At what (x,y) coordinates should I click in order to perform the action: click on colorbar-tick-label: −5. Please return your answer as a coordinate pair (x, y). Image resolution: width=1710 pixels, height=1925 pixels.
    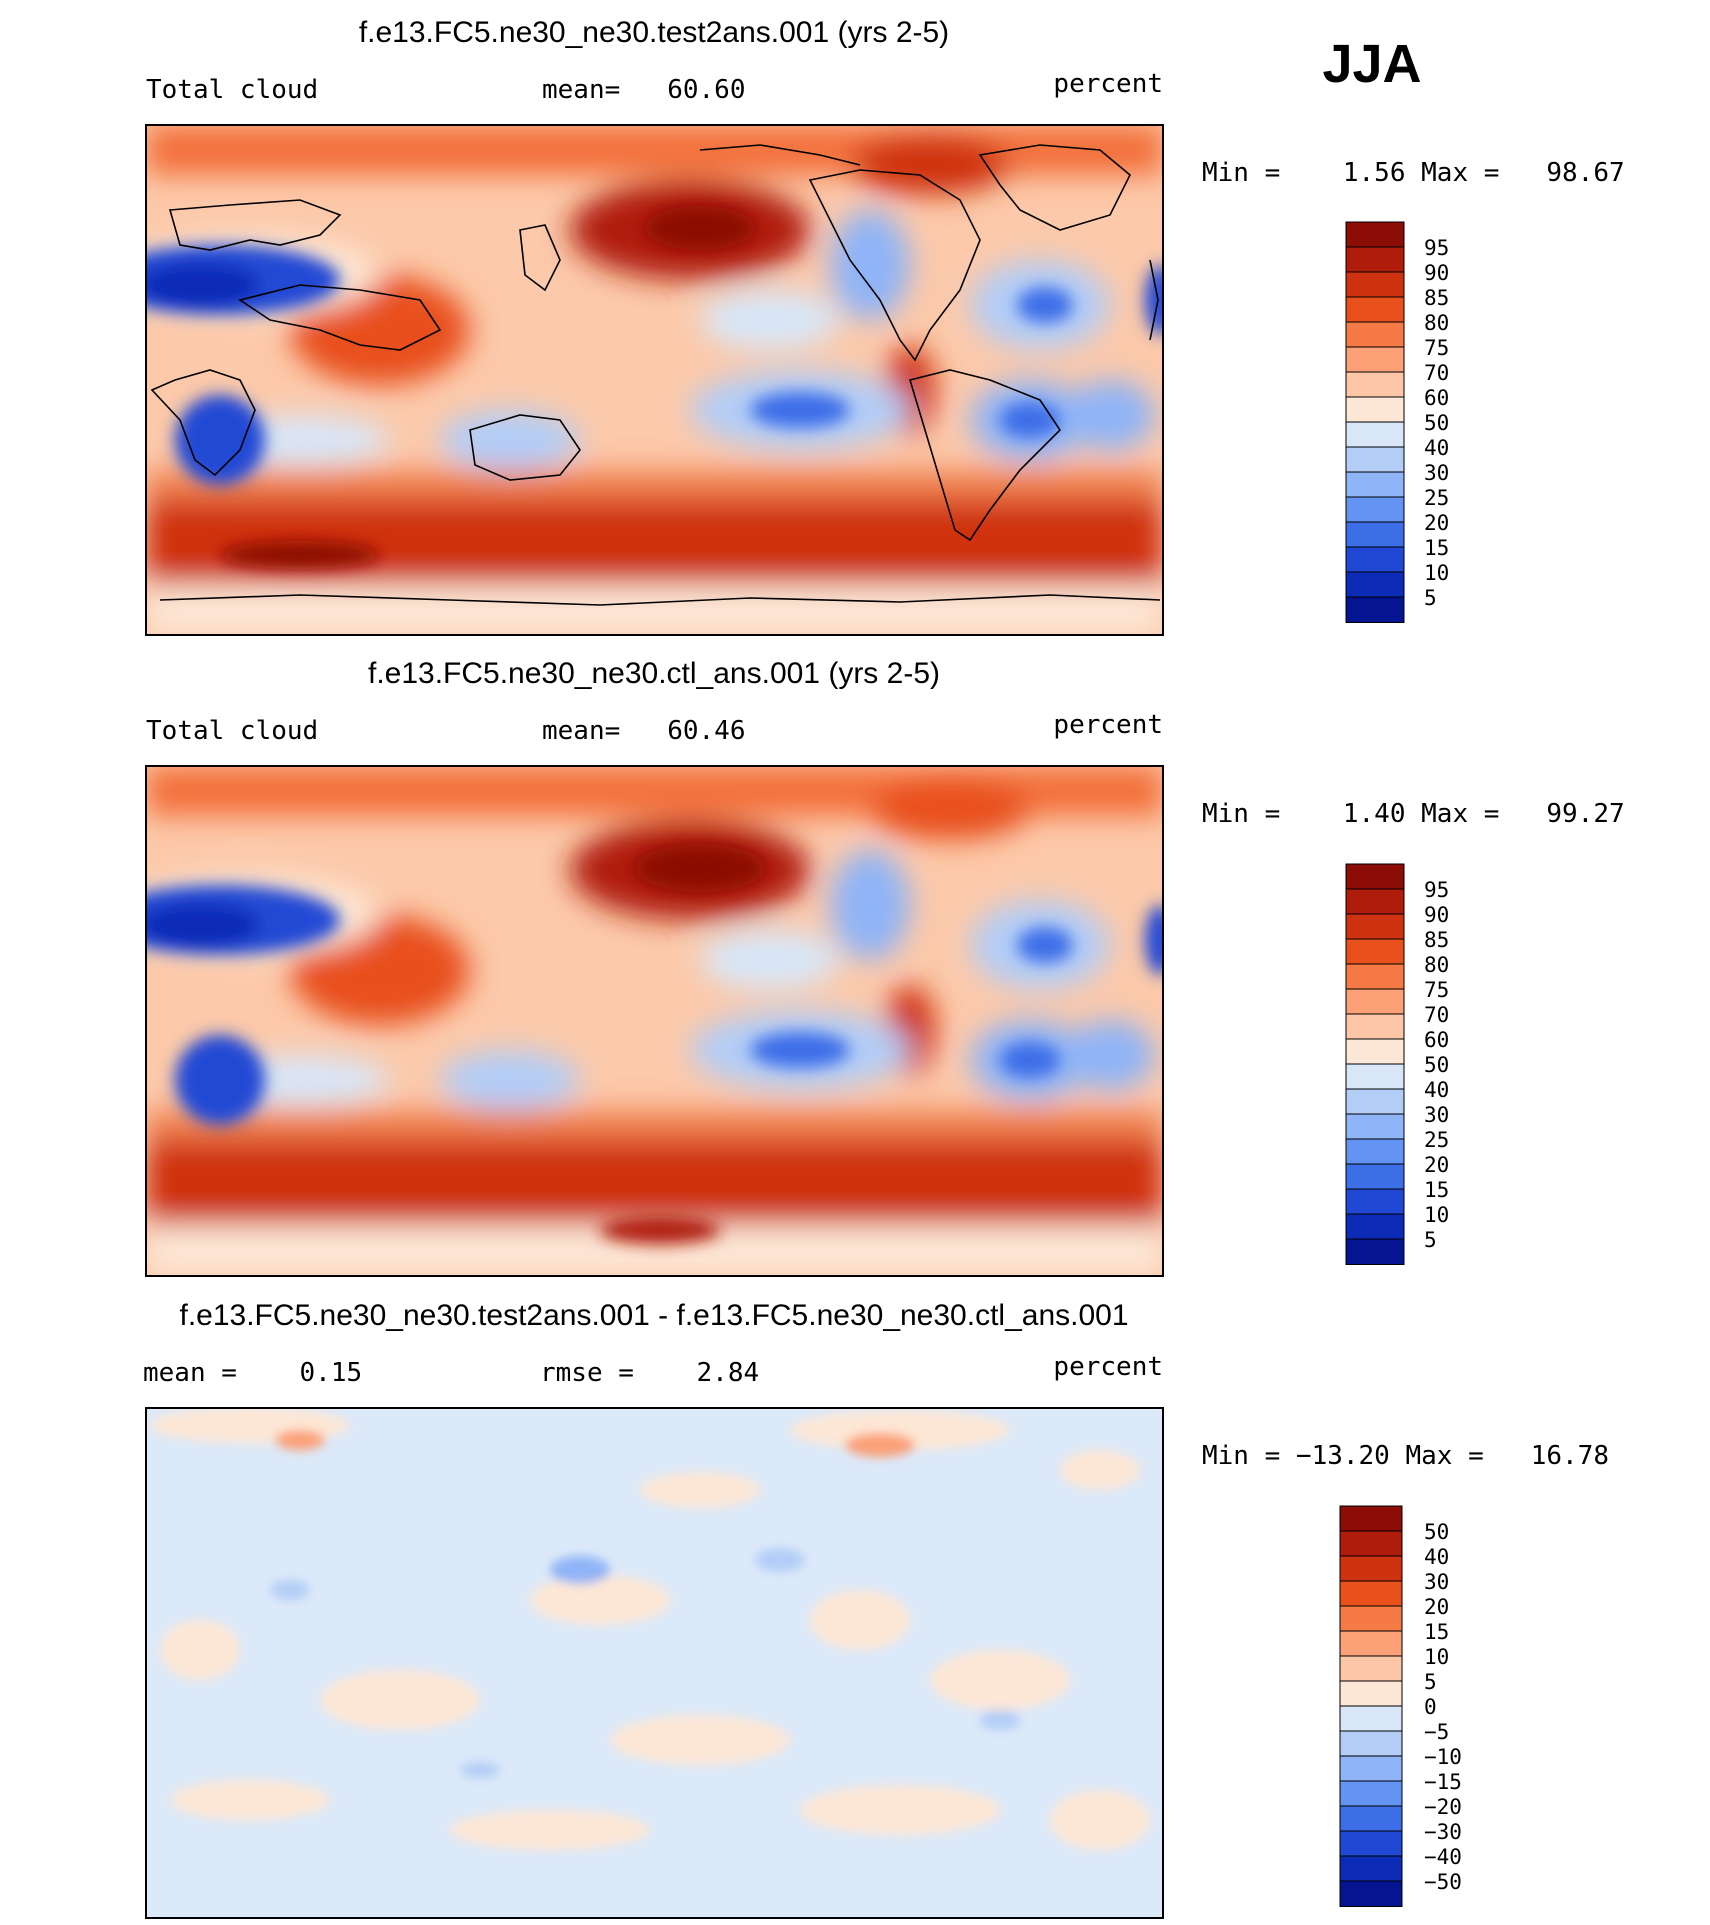
    Looking at the image, I should click on (1436, 1732).